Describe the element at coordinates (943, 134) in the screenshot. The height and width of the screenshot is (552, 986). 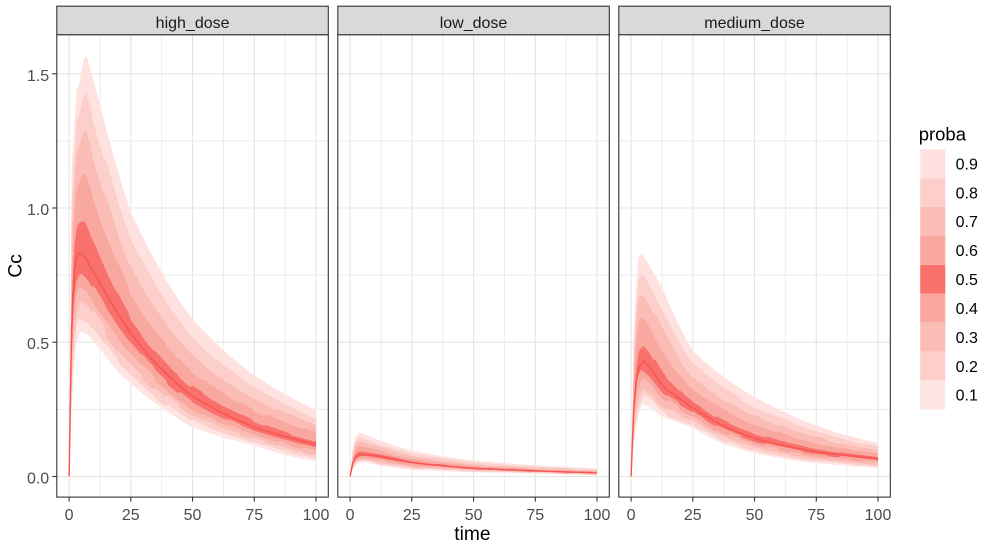
I see `svg-text: proba` at that location.